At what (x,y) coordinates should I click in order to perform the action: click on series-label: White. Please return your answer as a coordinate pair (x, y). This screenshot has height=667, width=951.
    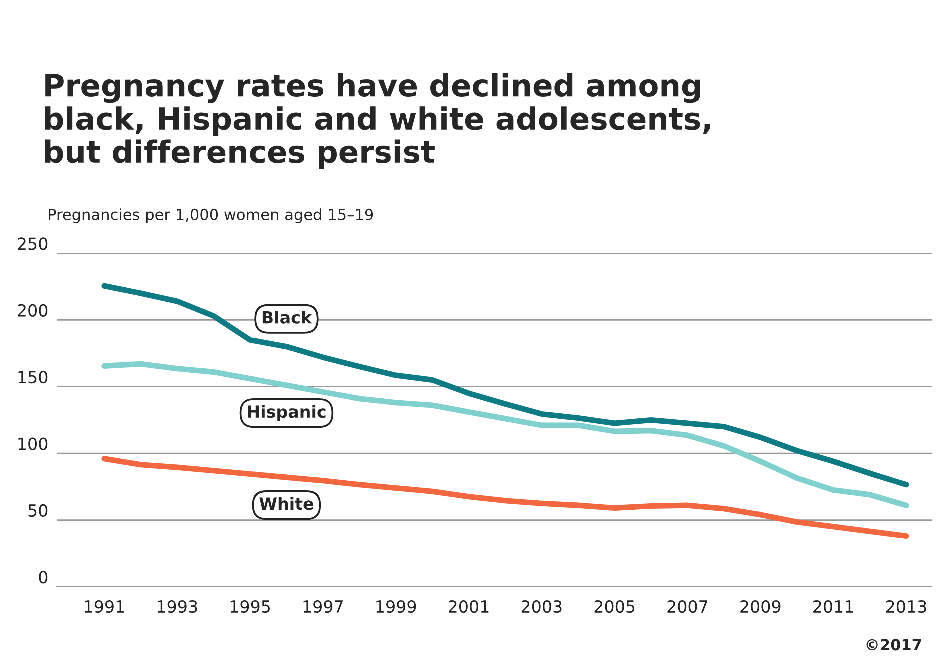
    Looking at the image, I should click on (287, 503).